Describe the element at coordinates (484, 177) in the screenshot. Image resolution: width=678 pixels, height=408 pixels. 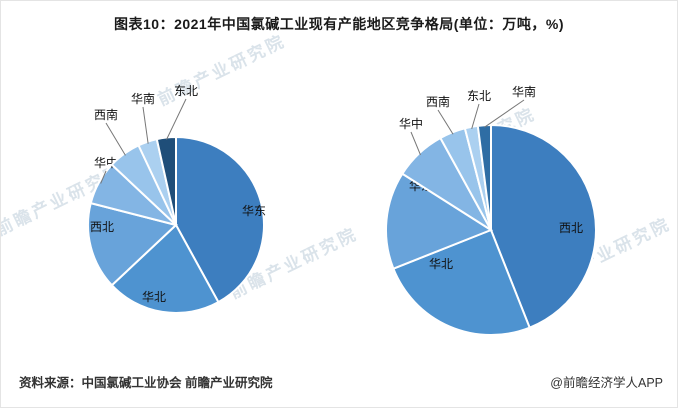
I see `pie-slice-华南` at that location.